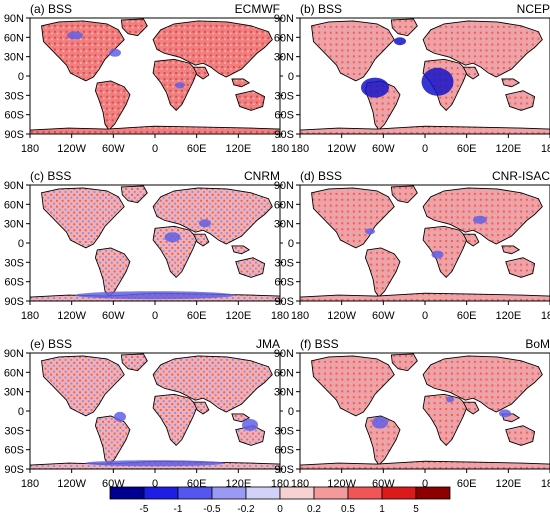 This screenshot has height=523, width=550. I want to click on panel-tag: (c) BSS, so click(50, 176).